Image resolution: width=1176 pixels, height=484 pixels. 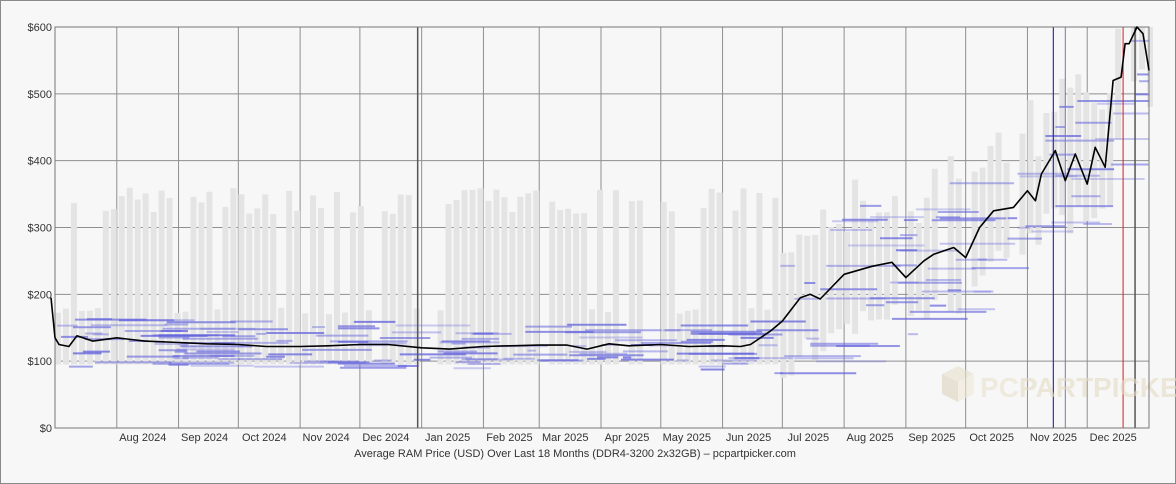 I want to click on x-tick-label: Oct 2024, so click(x=264, y=438).